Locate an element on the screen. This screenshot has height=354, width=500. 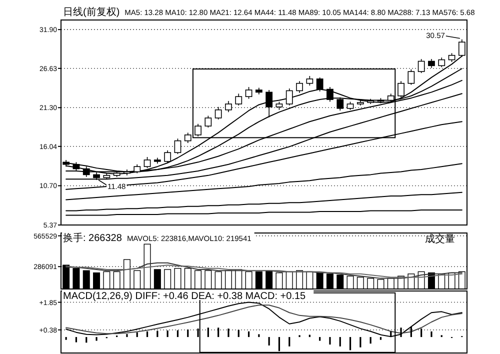
chart-title: 换手: 266328 is located at coordinates (92, 238).